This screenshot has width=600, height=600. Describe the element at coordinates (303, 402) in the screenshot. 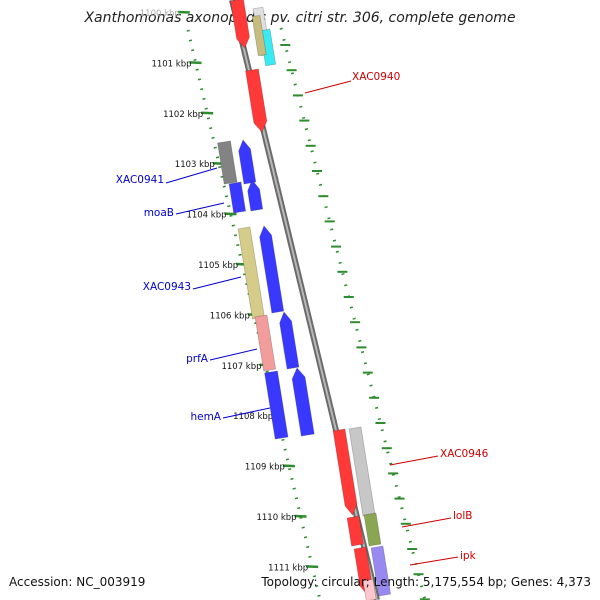

I see `gene-feature-blue-e` at that location.